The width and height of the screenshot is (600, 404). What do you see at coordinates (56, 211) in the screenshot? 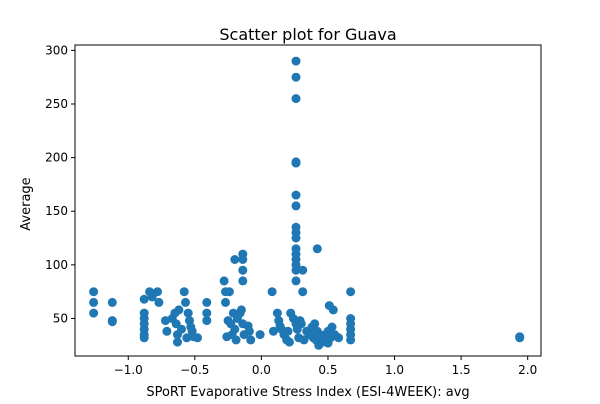
I see `y-tick-label: 150` at bounding box center [56, 211].